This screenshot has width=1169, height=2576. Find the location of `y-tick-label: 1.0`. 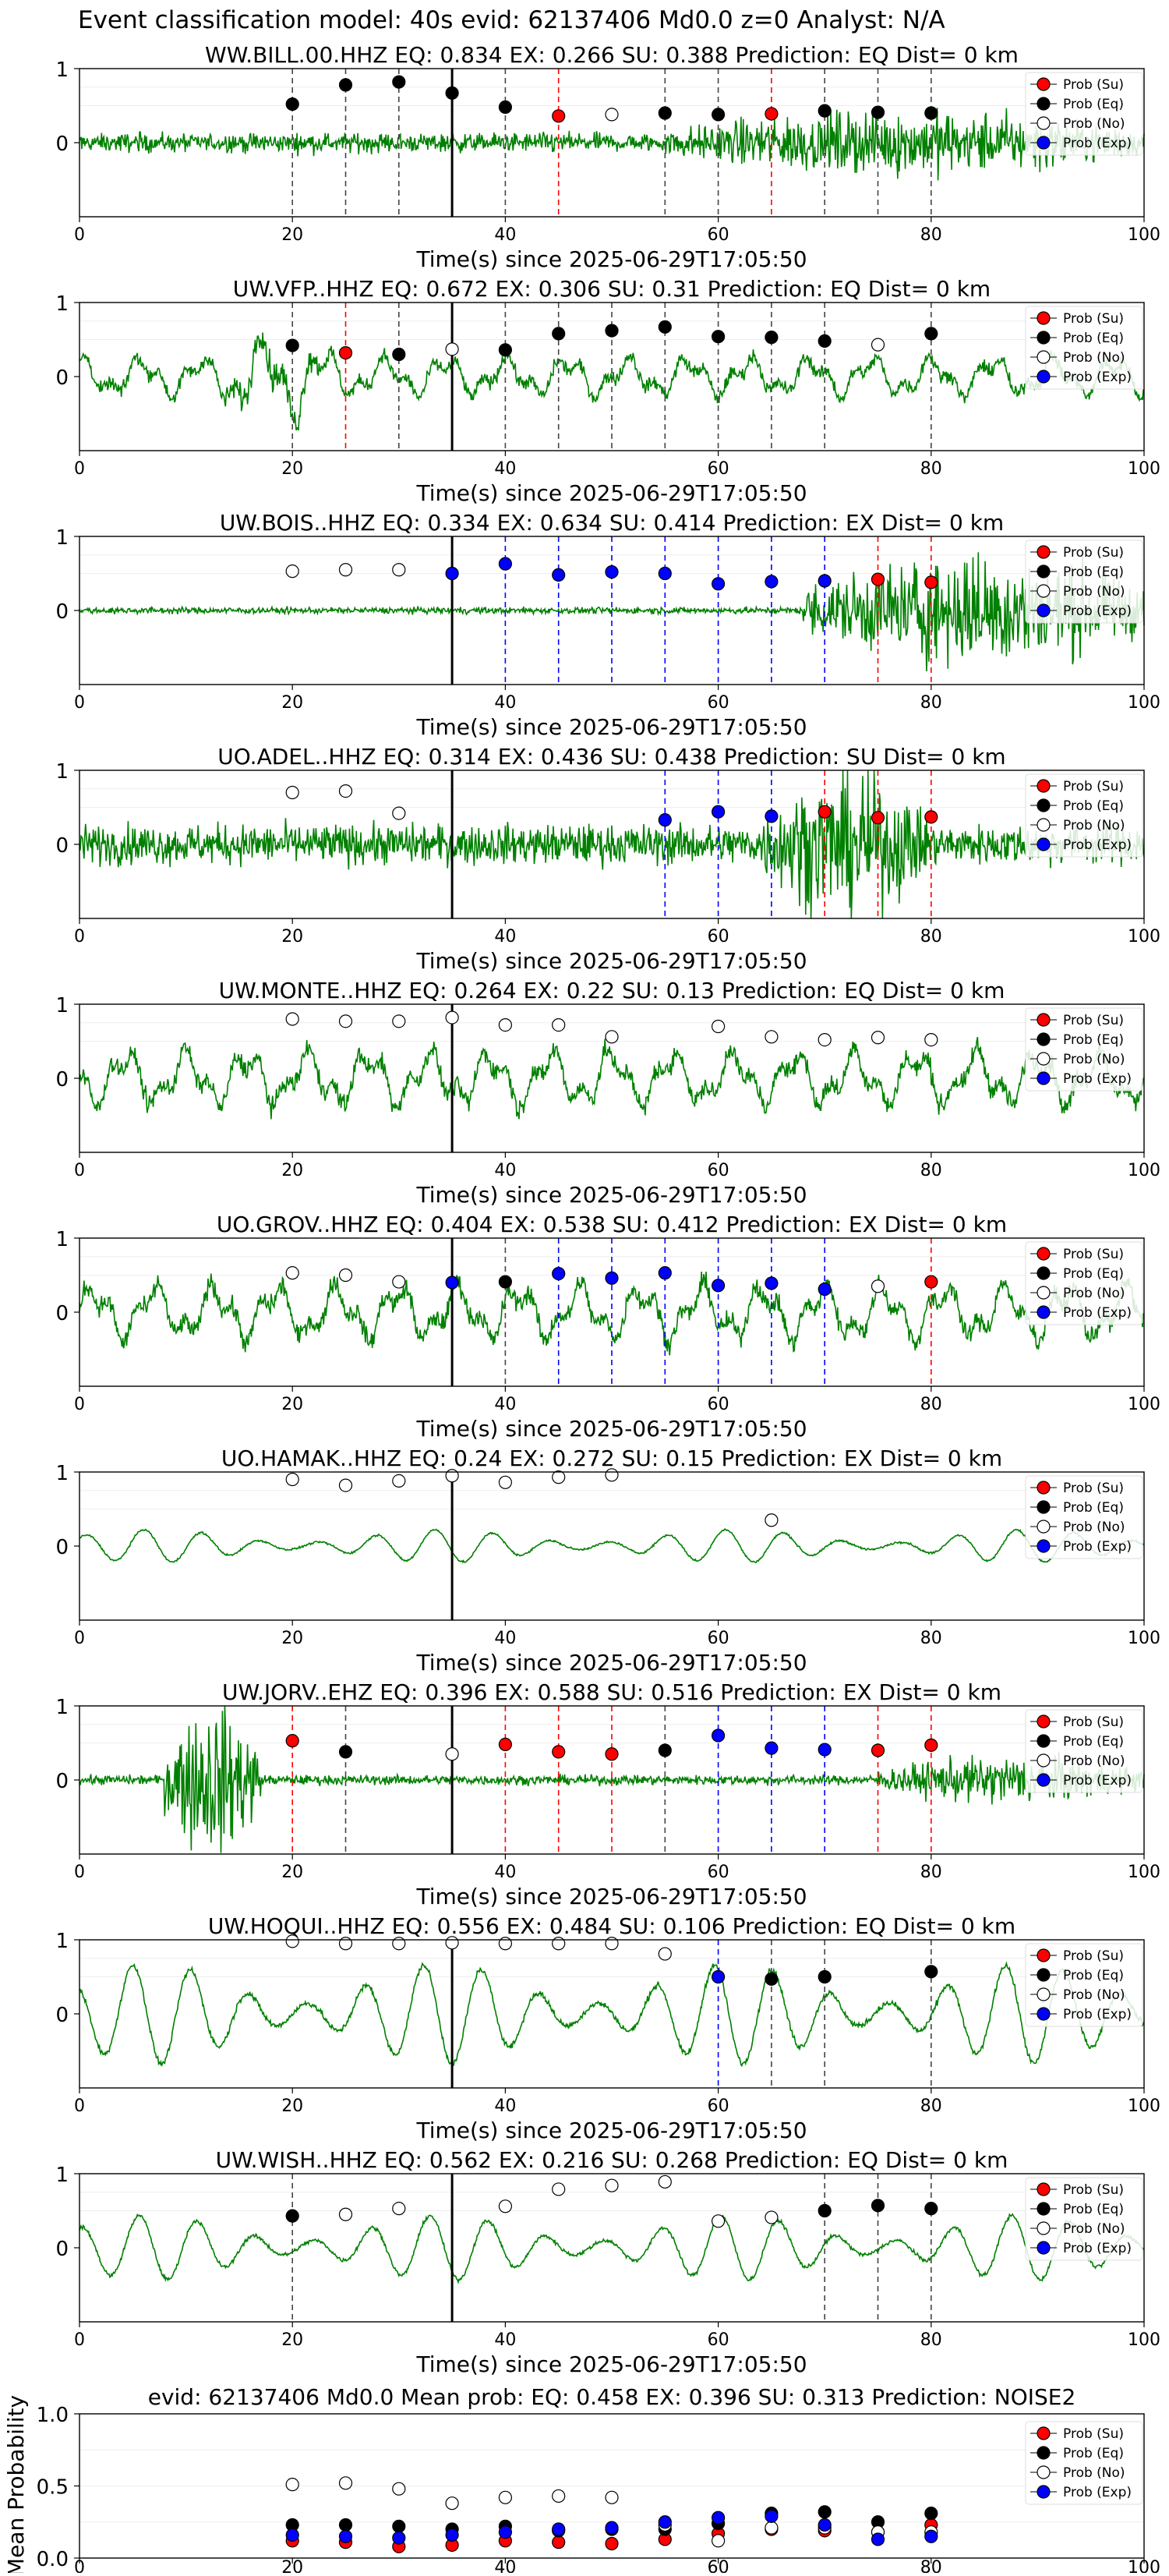

y-tick-label: 1.0 is located at coordinates (53, 2415).